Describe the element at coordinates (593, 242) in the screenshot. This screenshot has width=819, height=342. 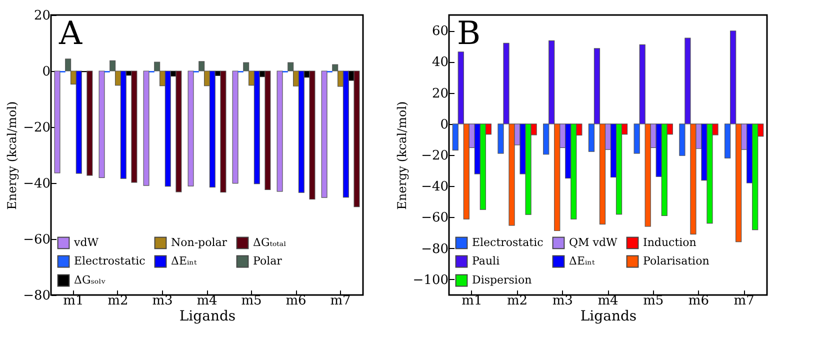
I see `legend-label: QM vdW` at that location.